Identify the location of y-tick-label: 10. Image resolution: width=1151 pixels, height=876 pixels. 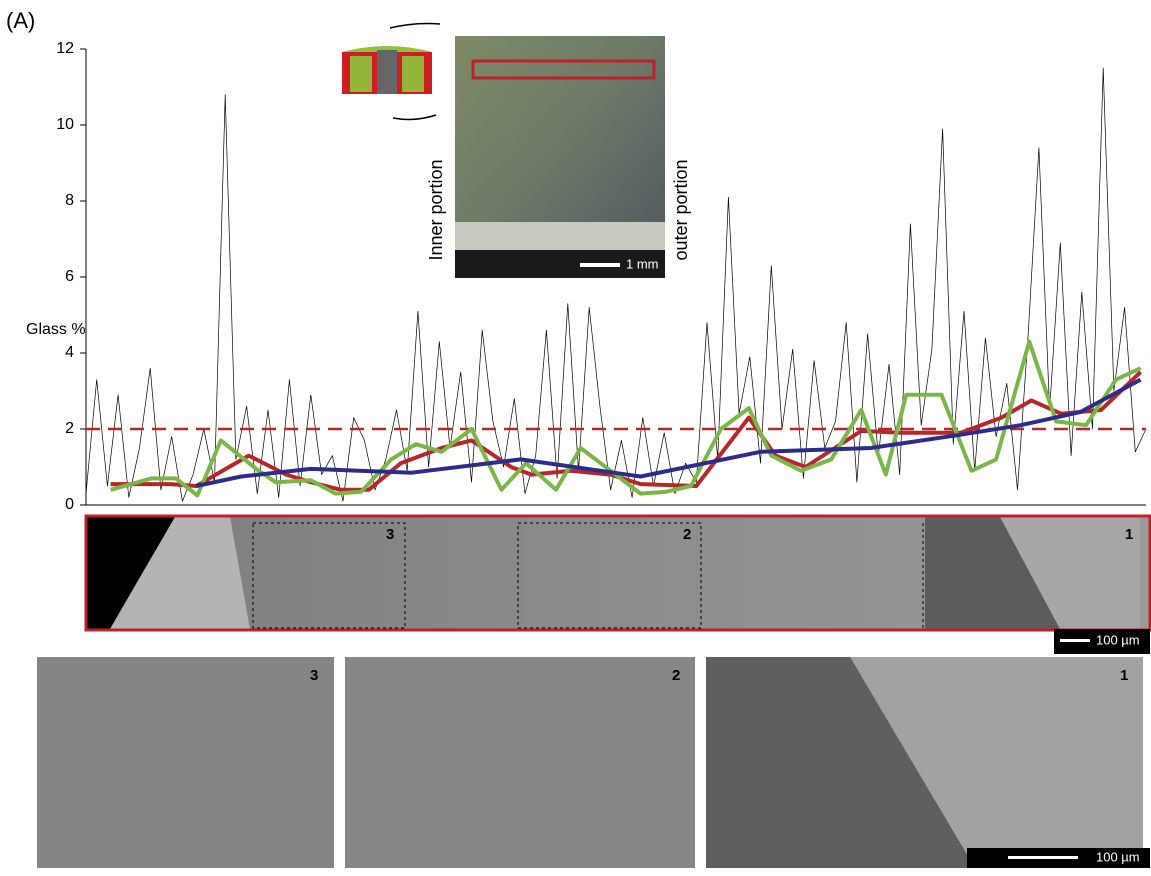
(65, 124).